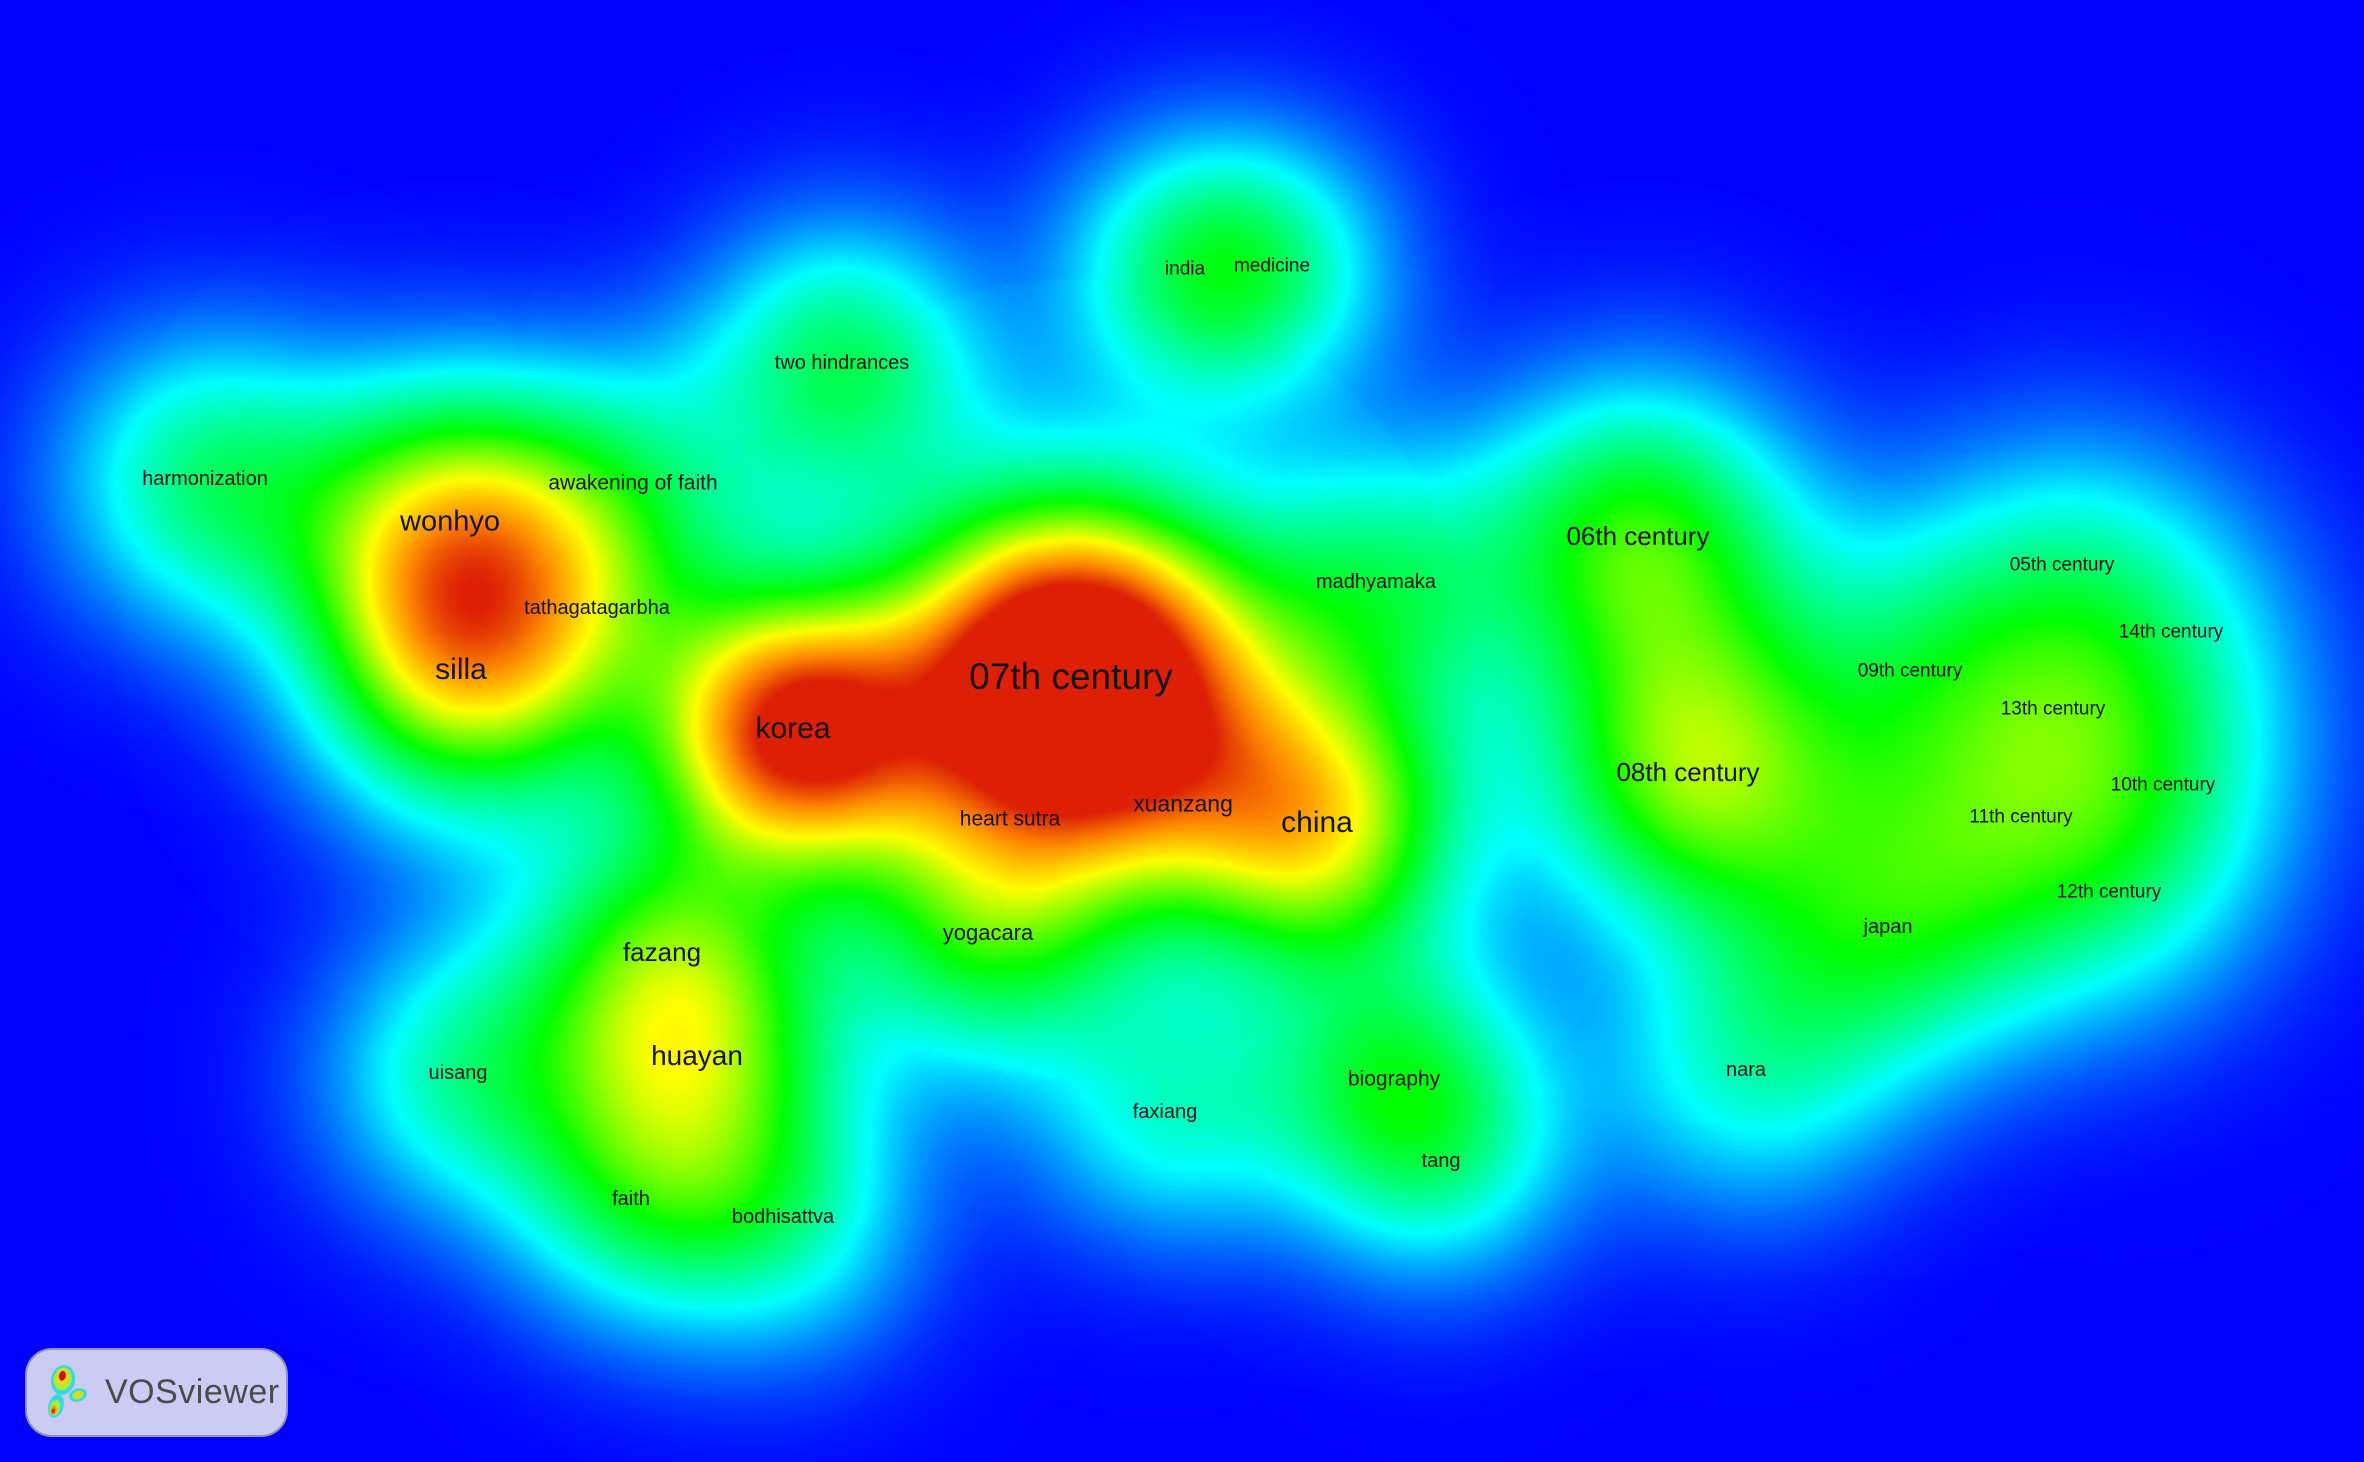 This screenshot has width=2364, height=1462. I want to click on map-label-uisang: uisang, so click(458, 1073).